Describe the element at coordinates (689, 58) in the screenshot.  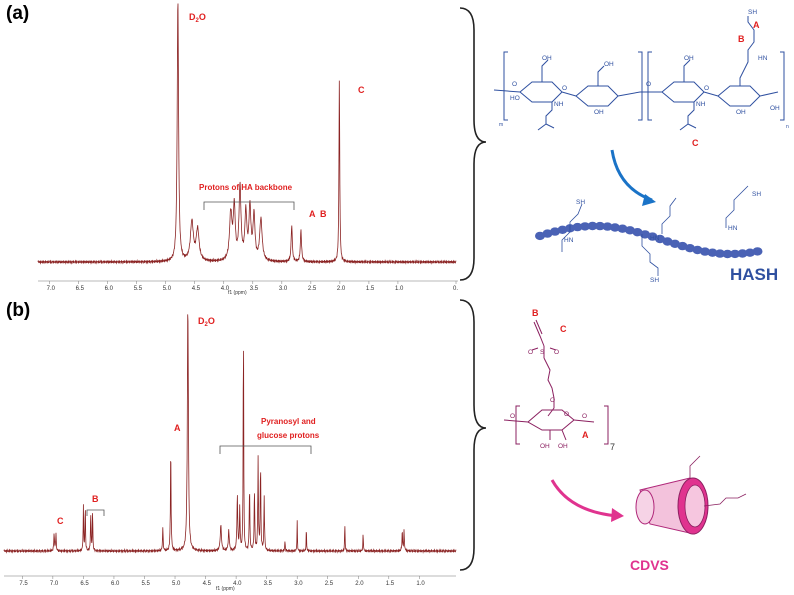
I see `atom-oh-4: OH` at that location.